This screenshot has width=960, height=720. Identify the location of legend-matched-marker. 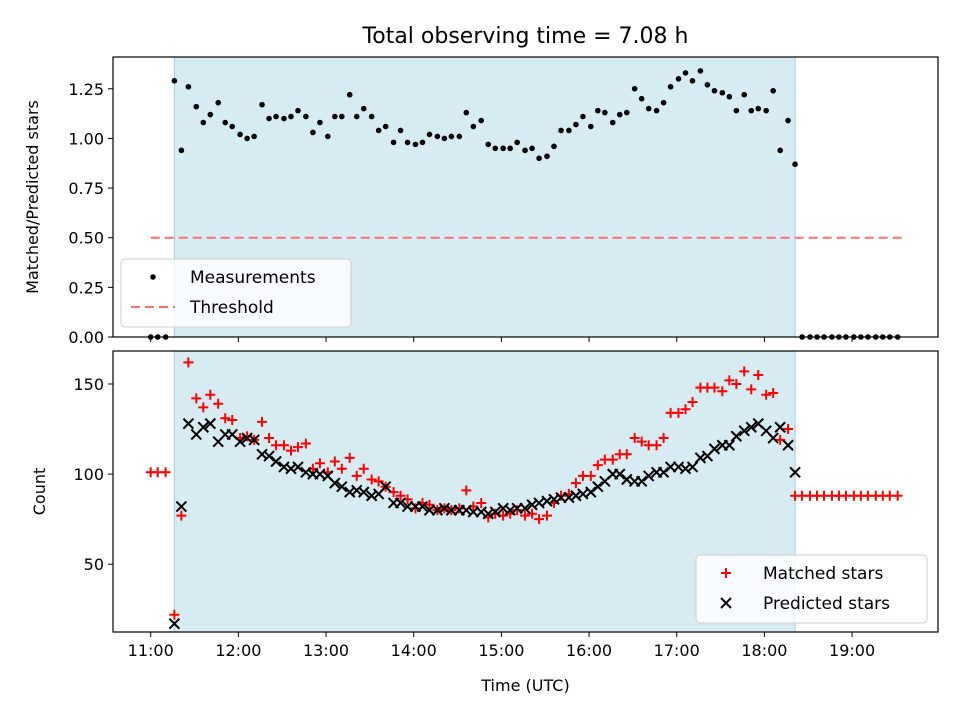
(726, 573).